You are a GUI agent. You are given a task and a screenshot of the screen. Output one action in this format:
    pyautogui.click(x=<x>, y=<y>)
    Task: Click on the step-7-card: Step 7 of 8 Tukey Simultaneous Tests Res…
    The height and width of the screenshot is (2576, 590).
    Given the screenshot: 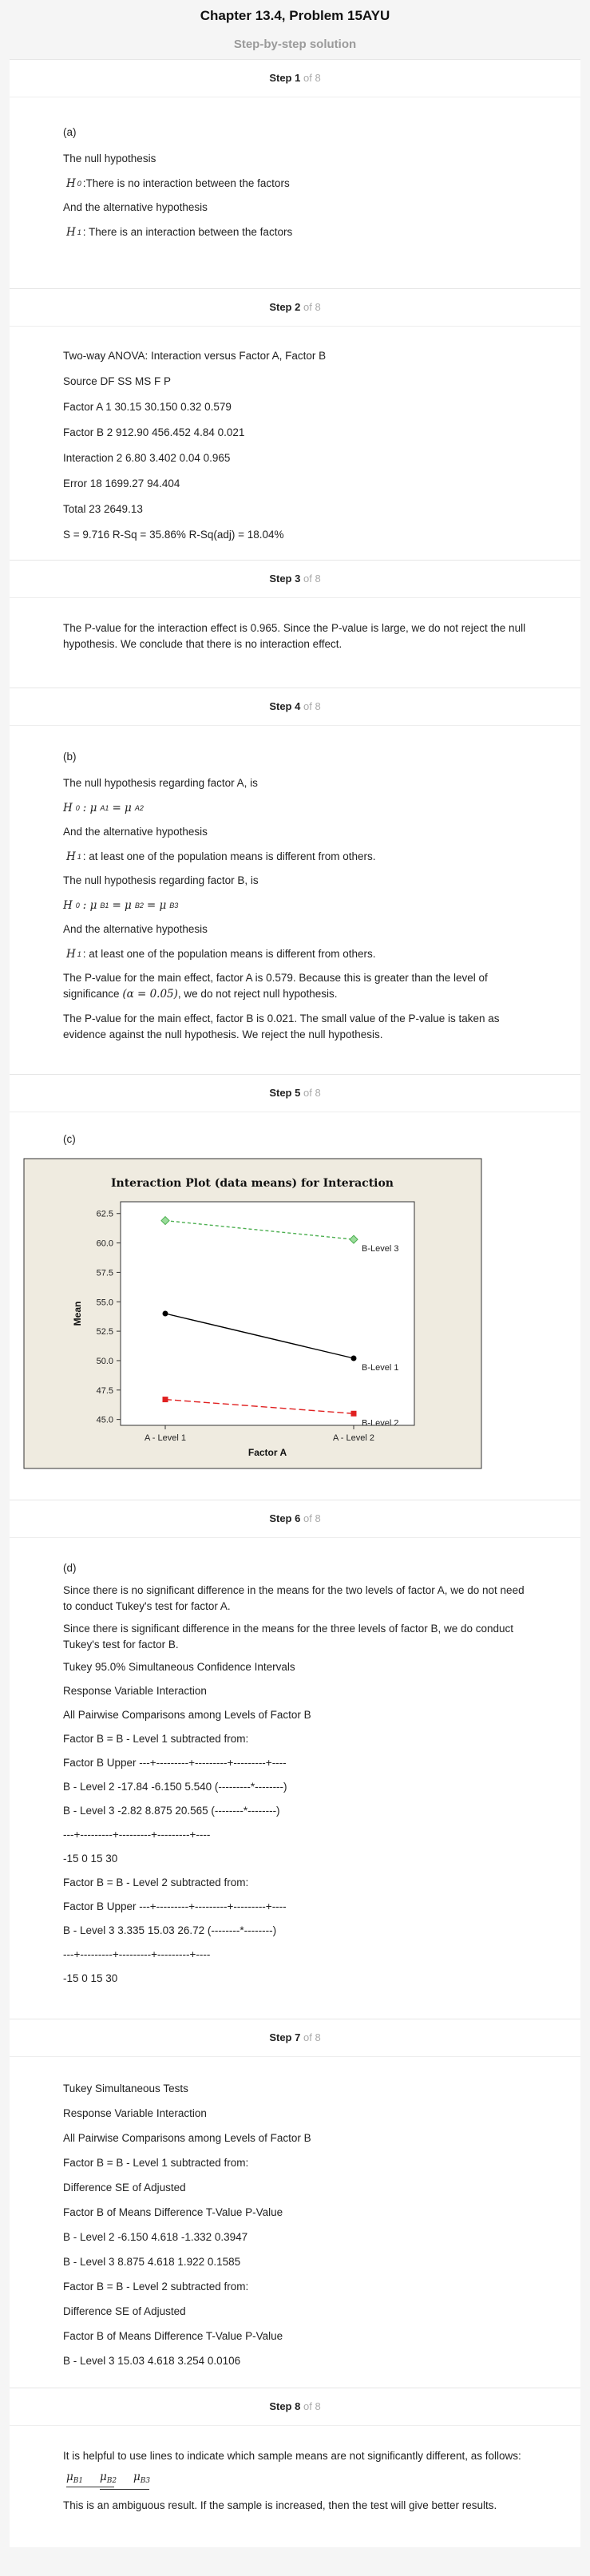 What is the action you would take?
    pyautogui.click(x=295, y=2203)
    